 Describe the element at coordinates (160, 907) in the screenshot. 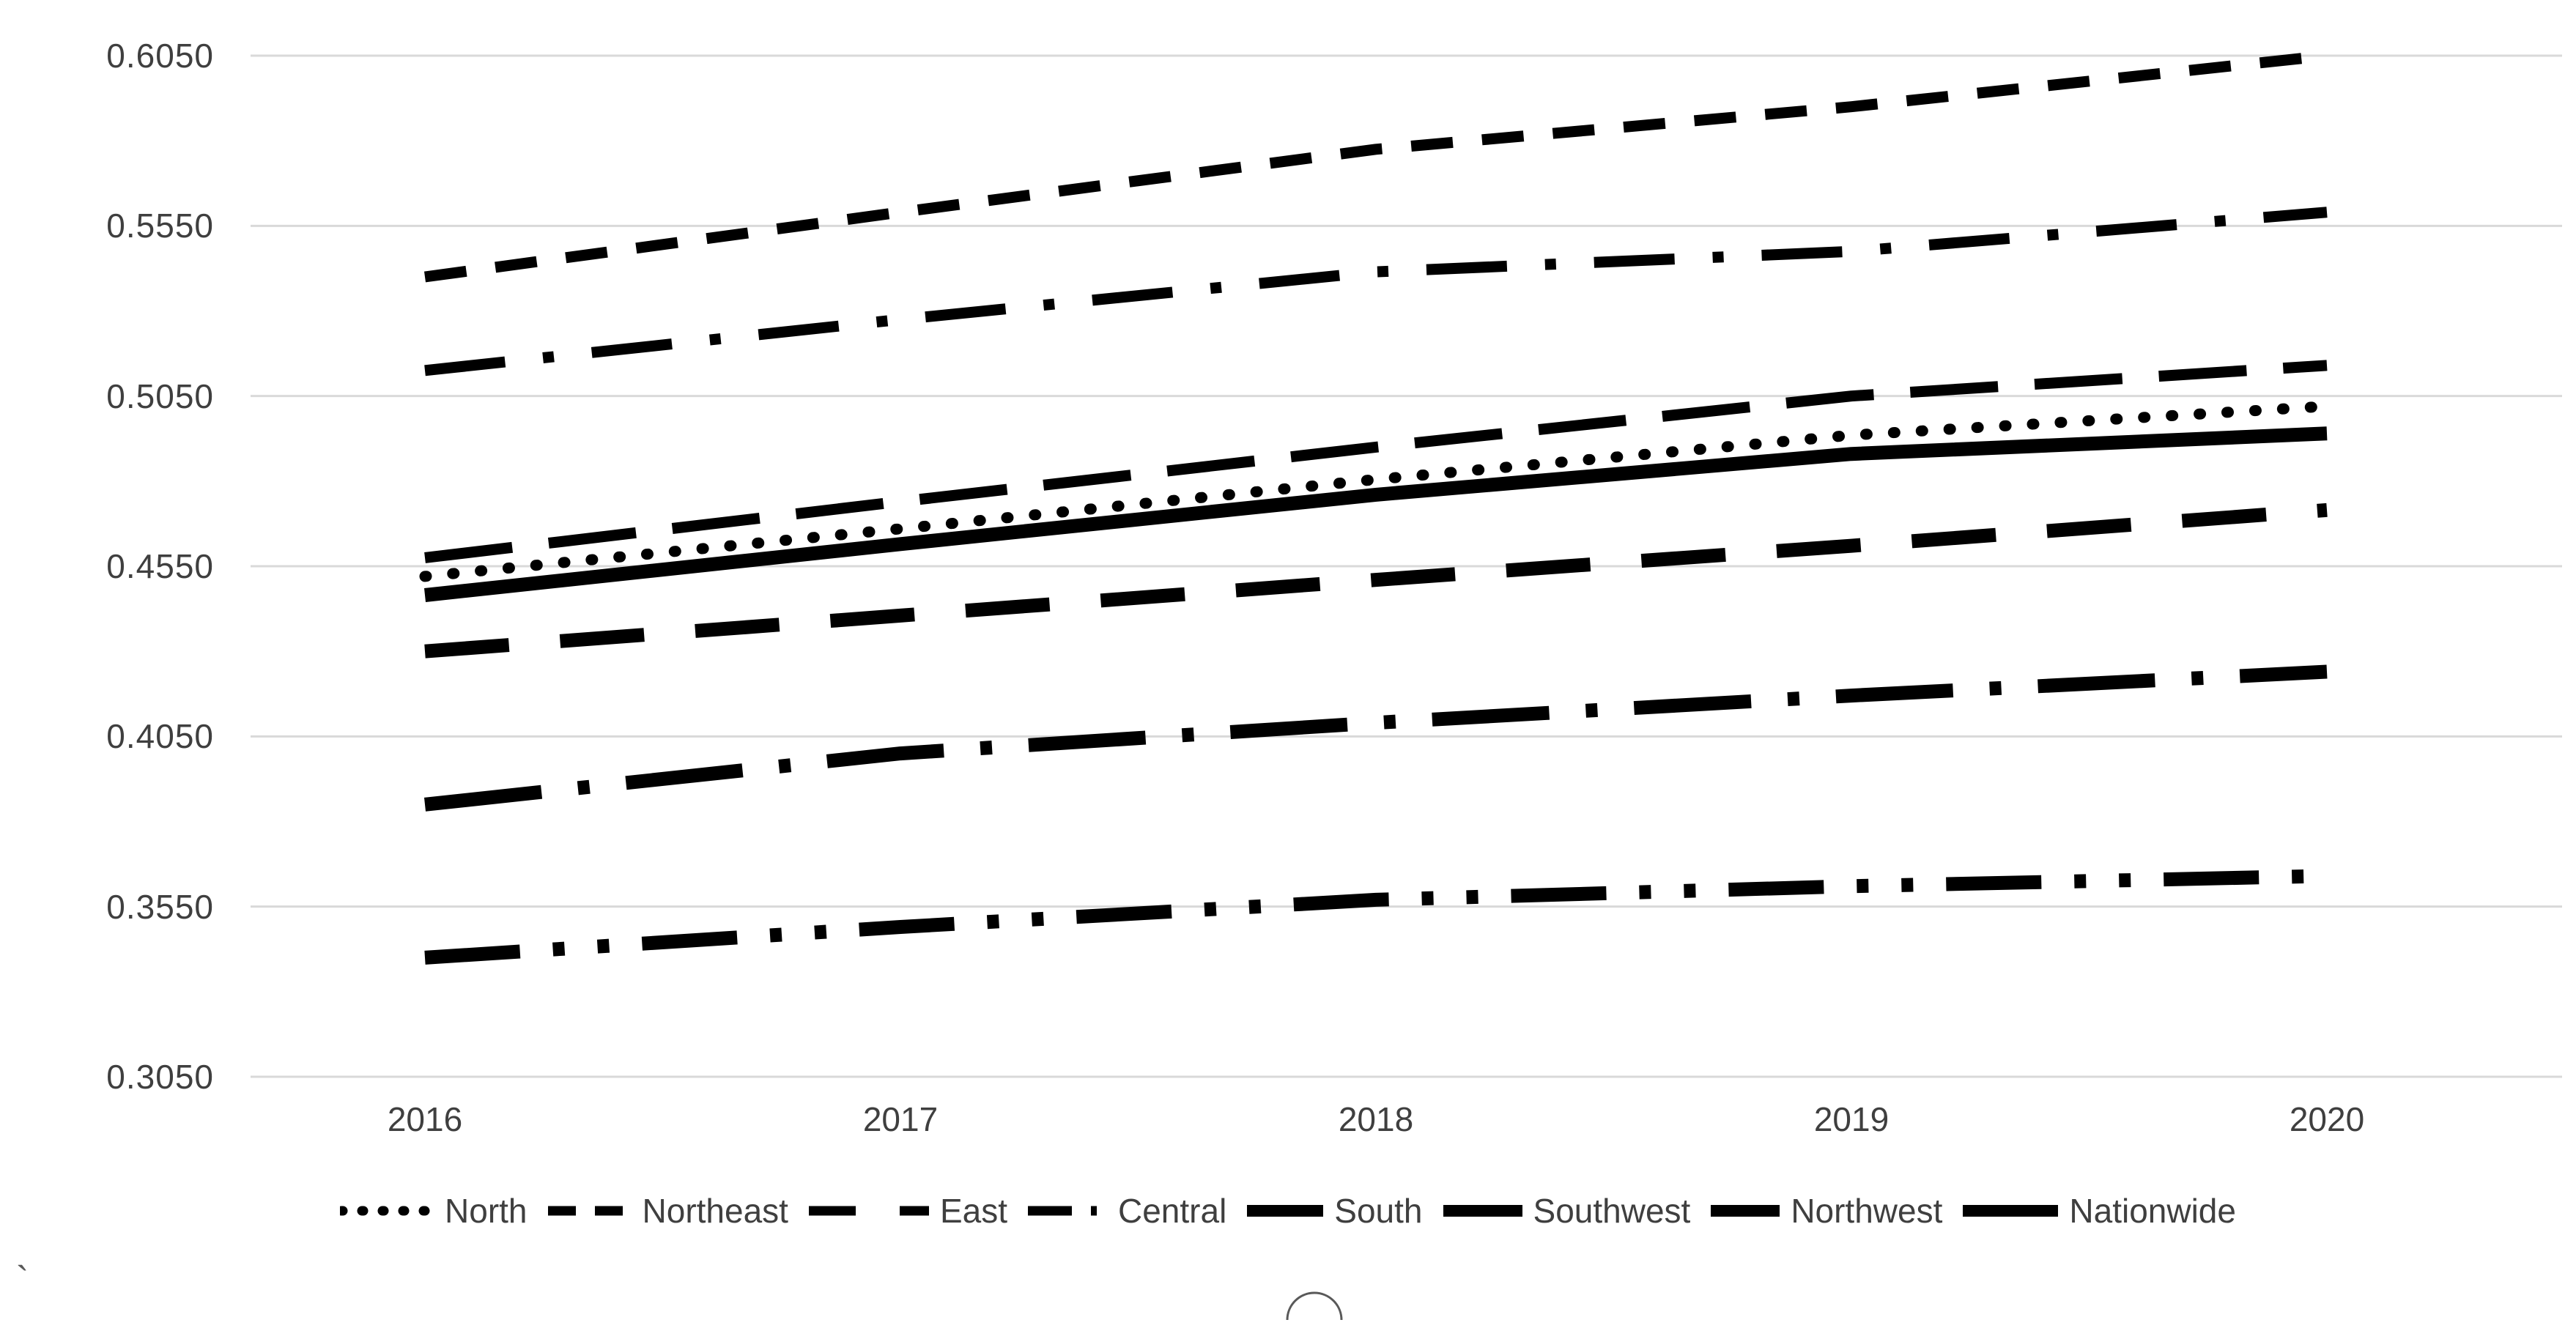

I see `y-axis-tick-label: 0.3550` at that location.